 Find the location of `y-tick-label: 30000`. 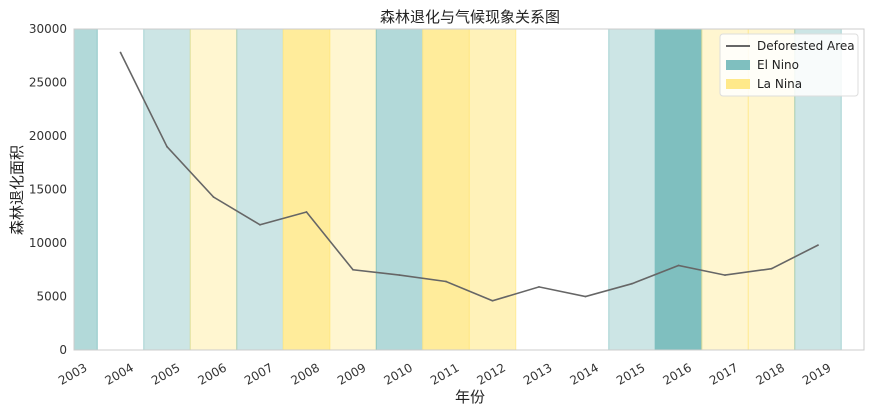

y-tick-label: 30000 is located at coordinates (48, 29).